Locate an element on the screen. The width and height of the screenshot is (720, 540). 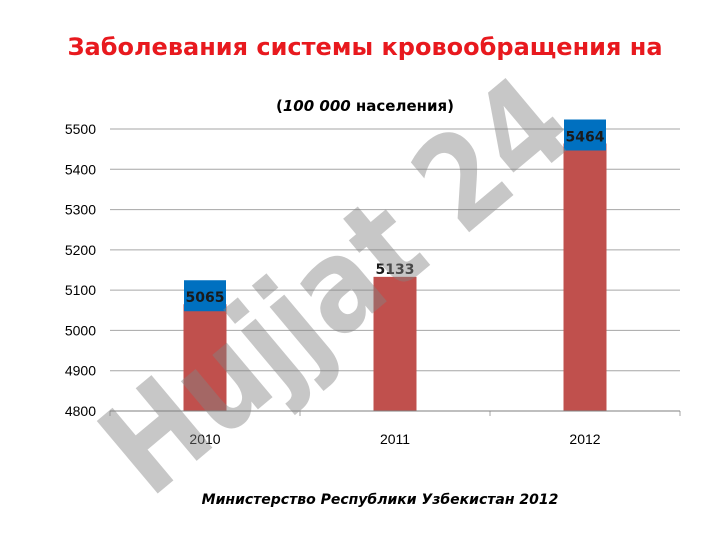
data-label: 5065 is located at coordinates (205, 298).